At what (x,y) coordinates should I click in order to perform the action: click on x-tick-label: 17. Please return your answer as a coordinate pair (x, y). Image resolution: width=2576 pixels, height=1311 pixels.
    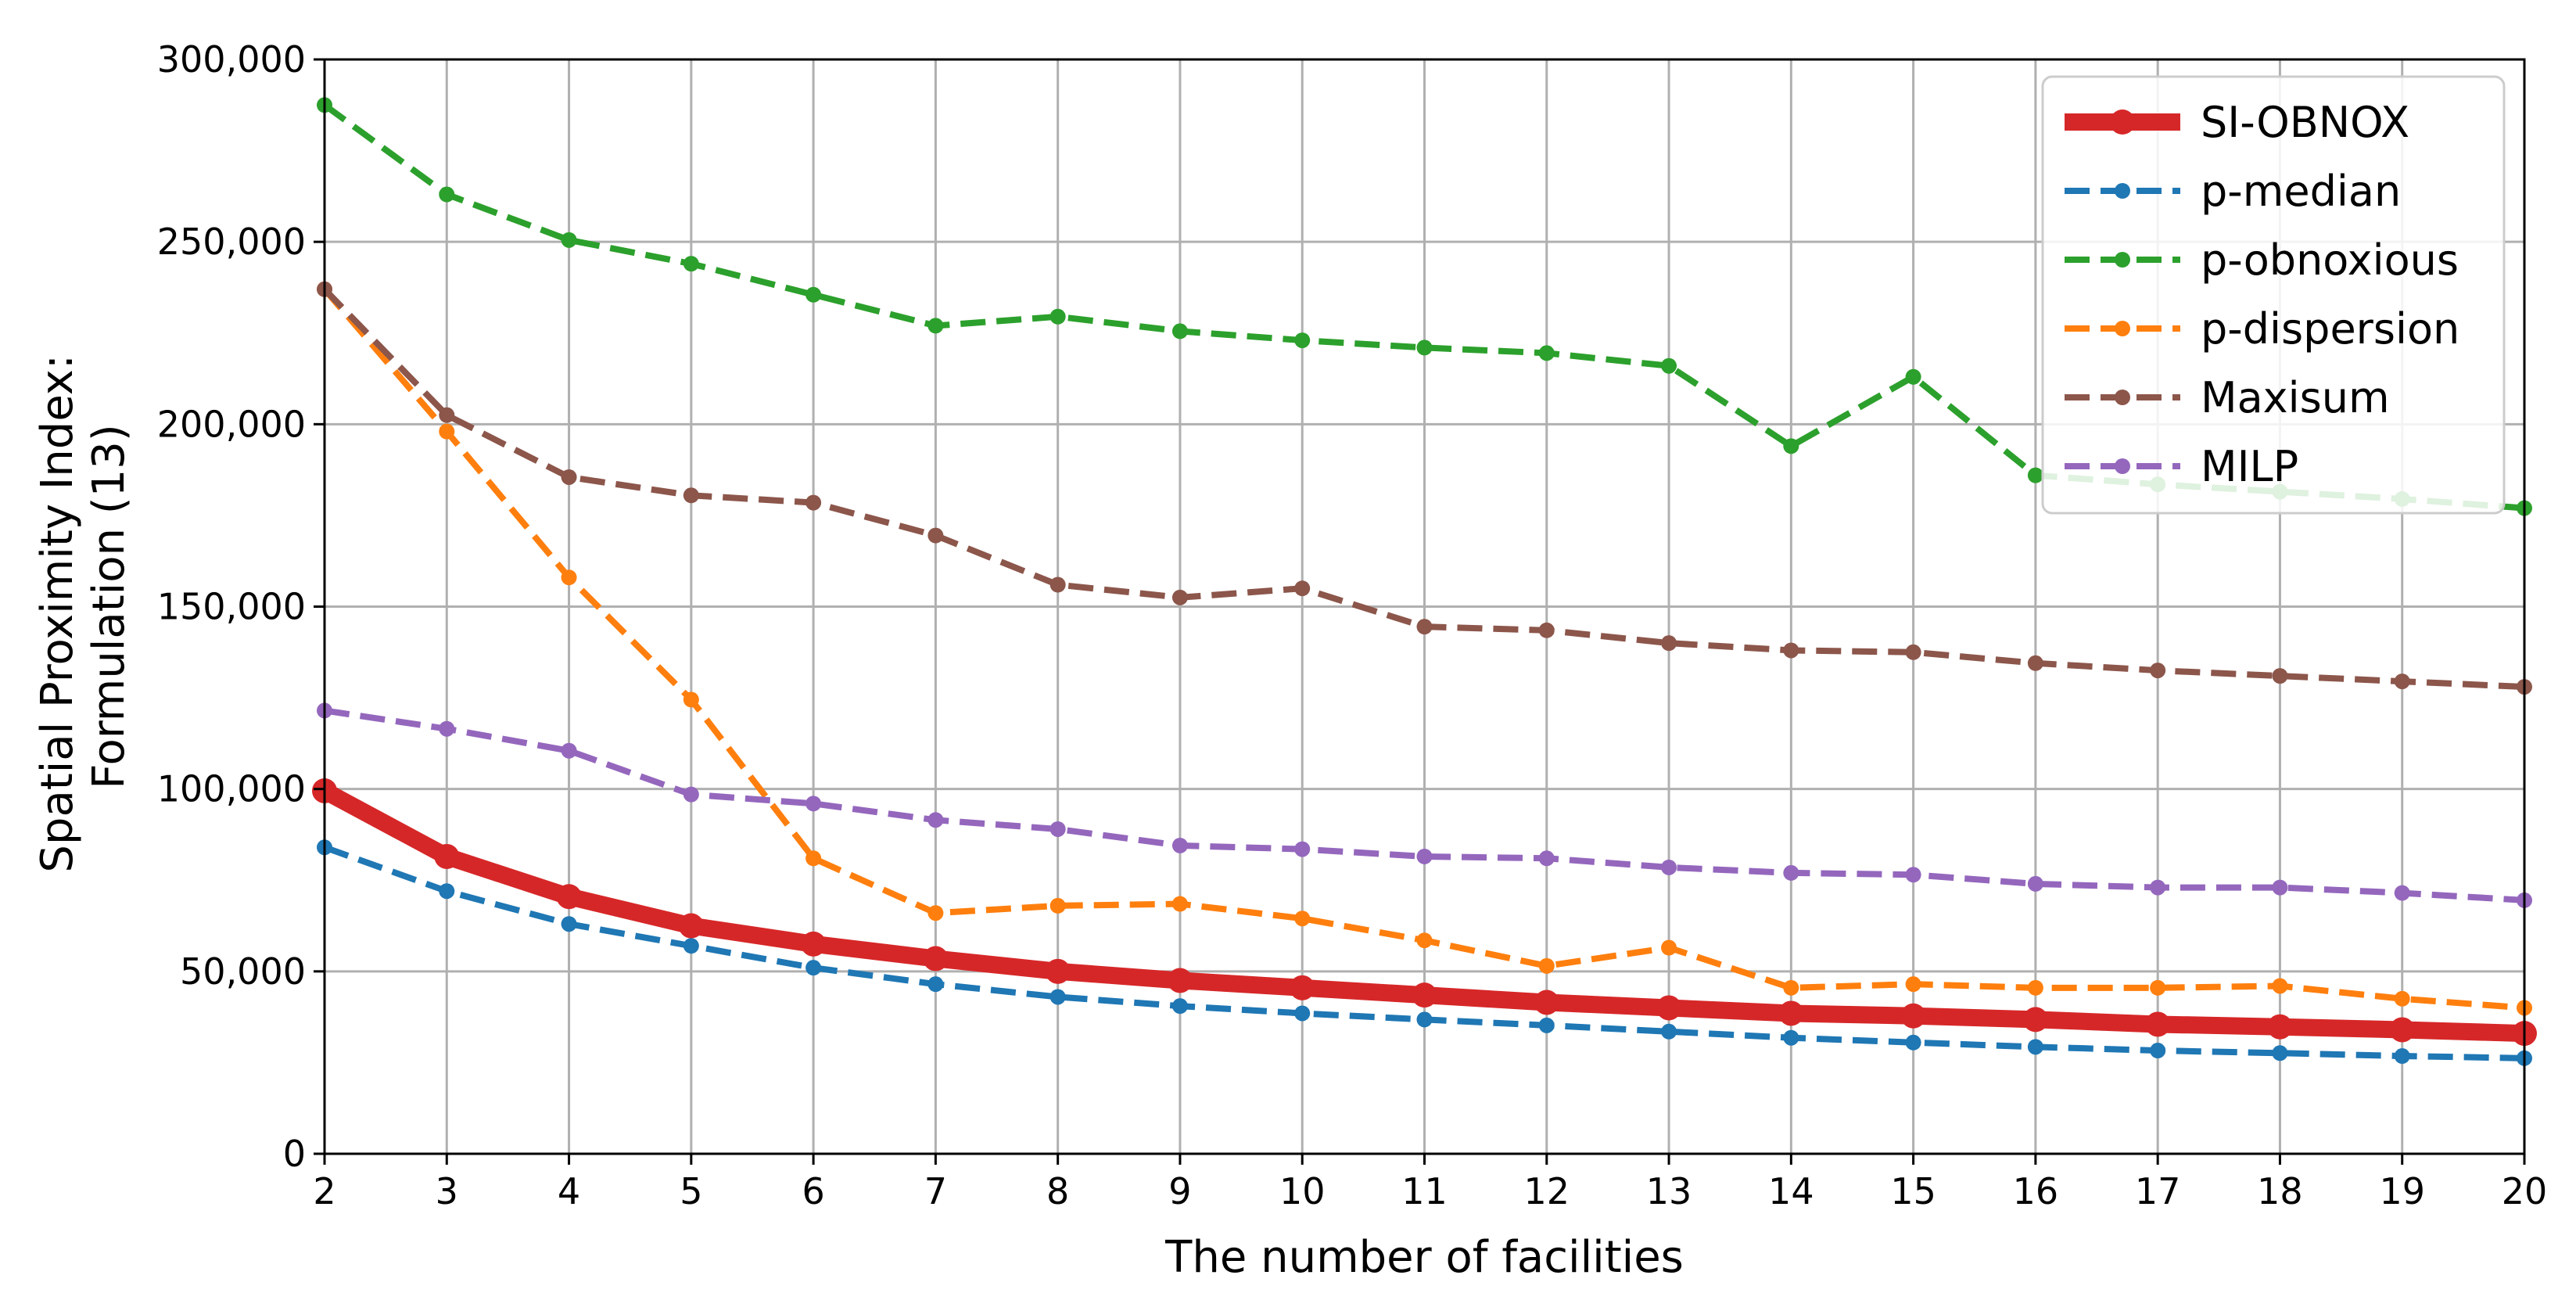
    Looking at the image, I should click on (2158, 1191).